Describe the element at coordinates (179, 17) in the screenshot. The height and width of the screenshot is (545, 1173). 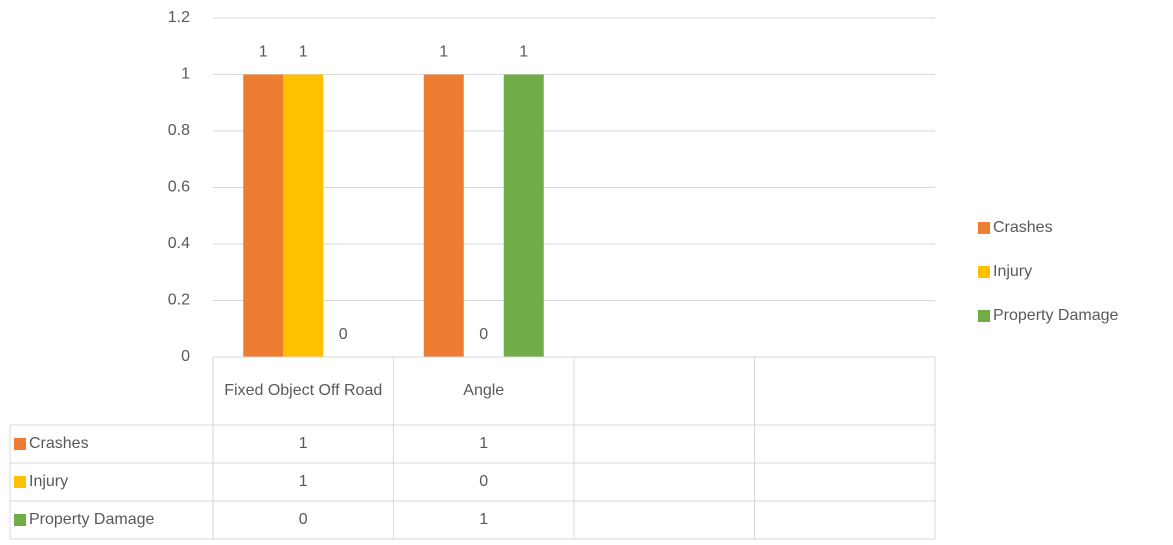
I see `y-tick-label: 1.2` at that location.